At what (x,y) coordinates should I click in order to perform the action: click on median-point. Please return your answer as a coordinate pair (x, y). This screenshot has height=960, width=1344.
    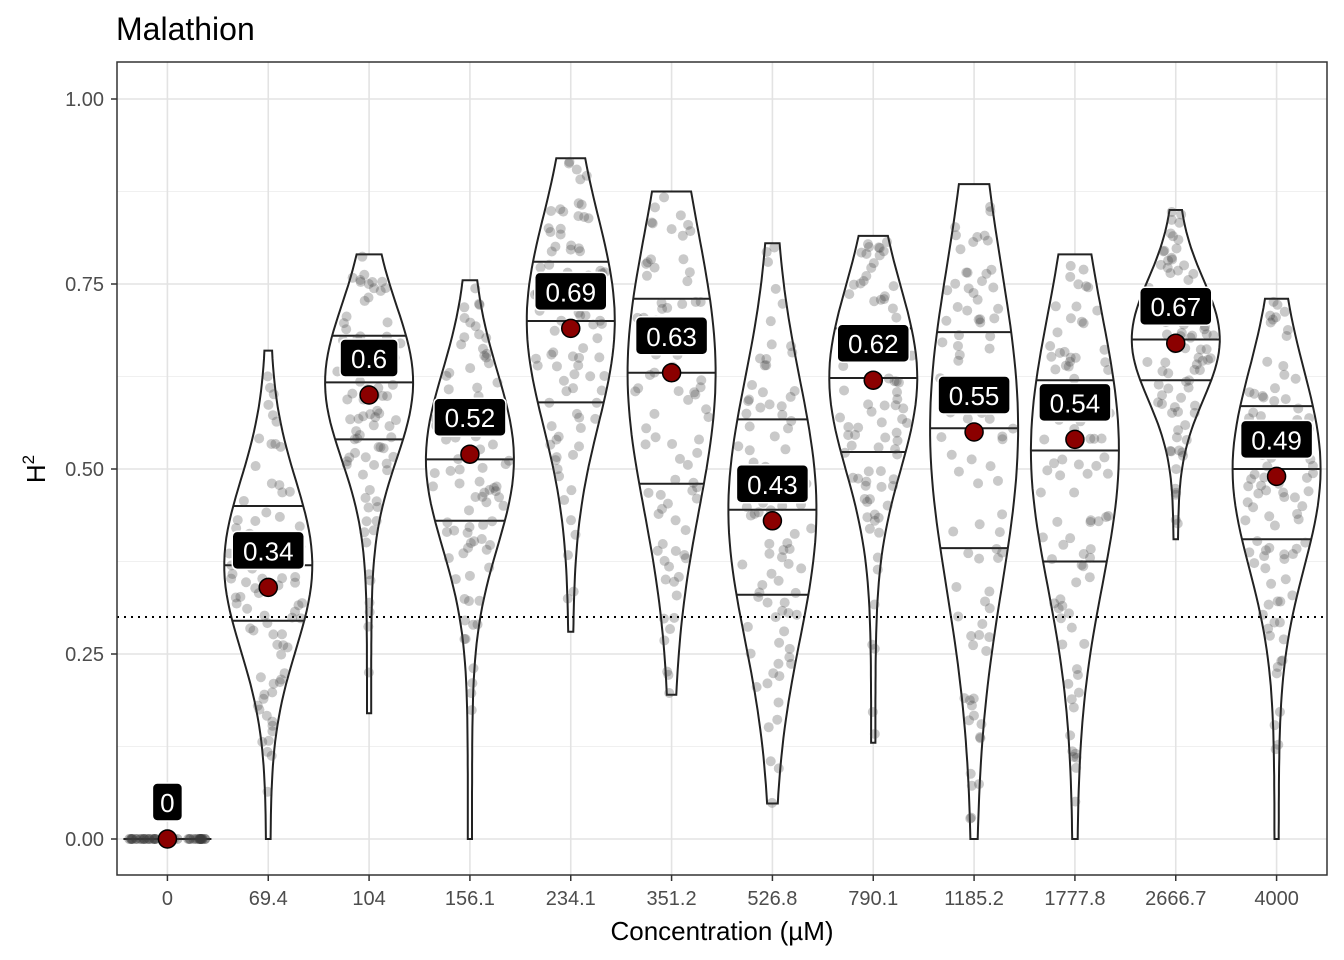
    Looking at the image, I should click on (1276, 476).